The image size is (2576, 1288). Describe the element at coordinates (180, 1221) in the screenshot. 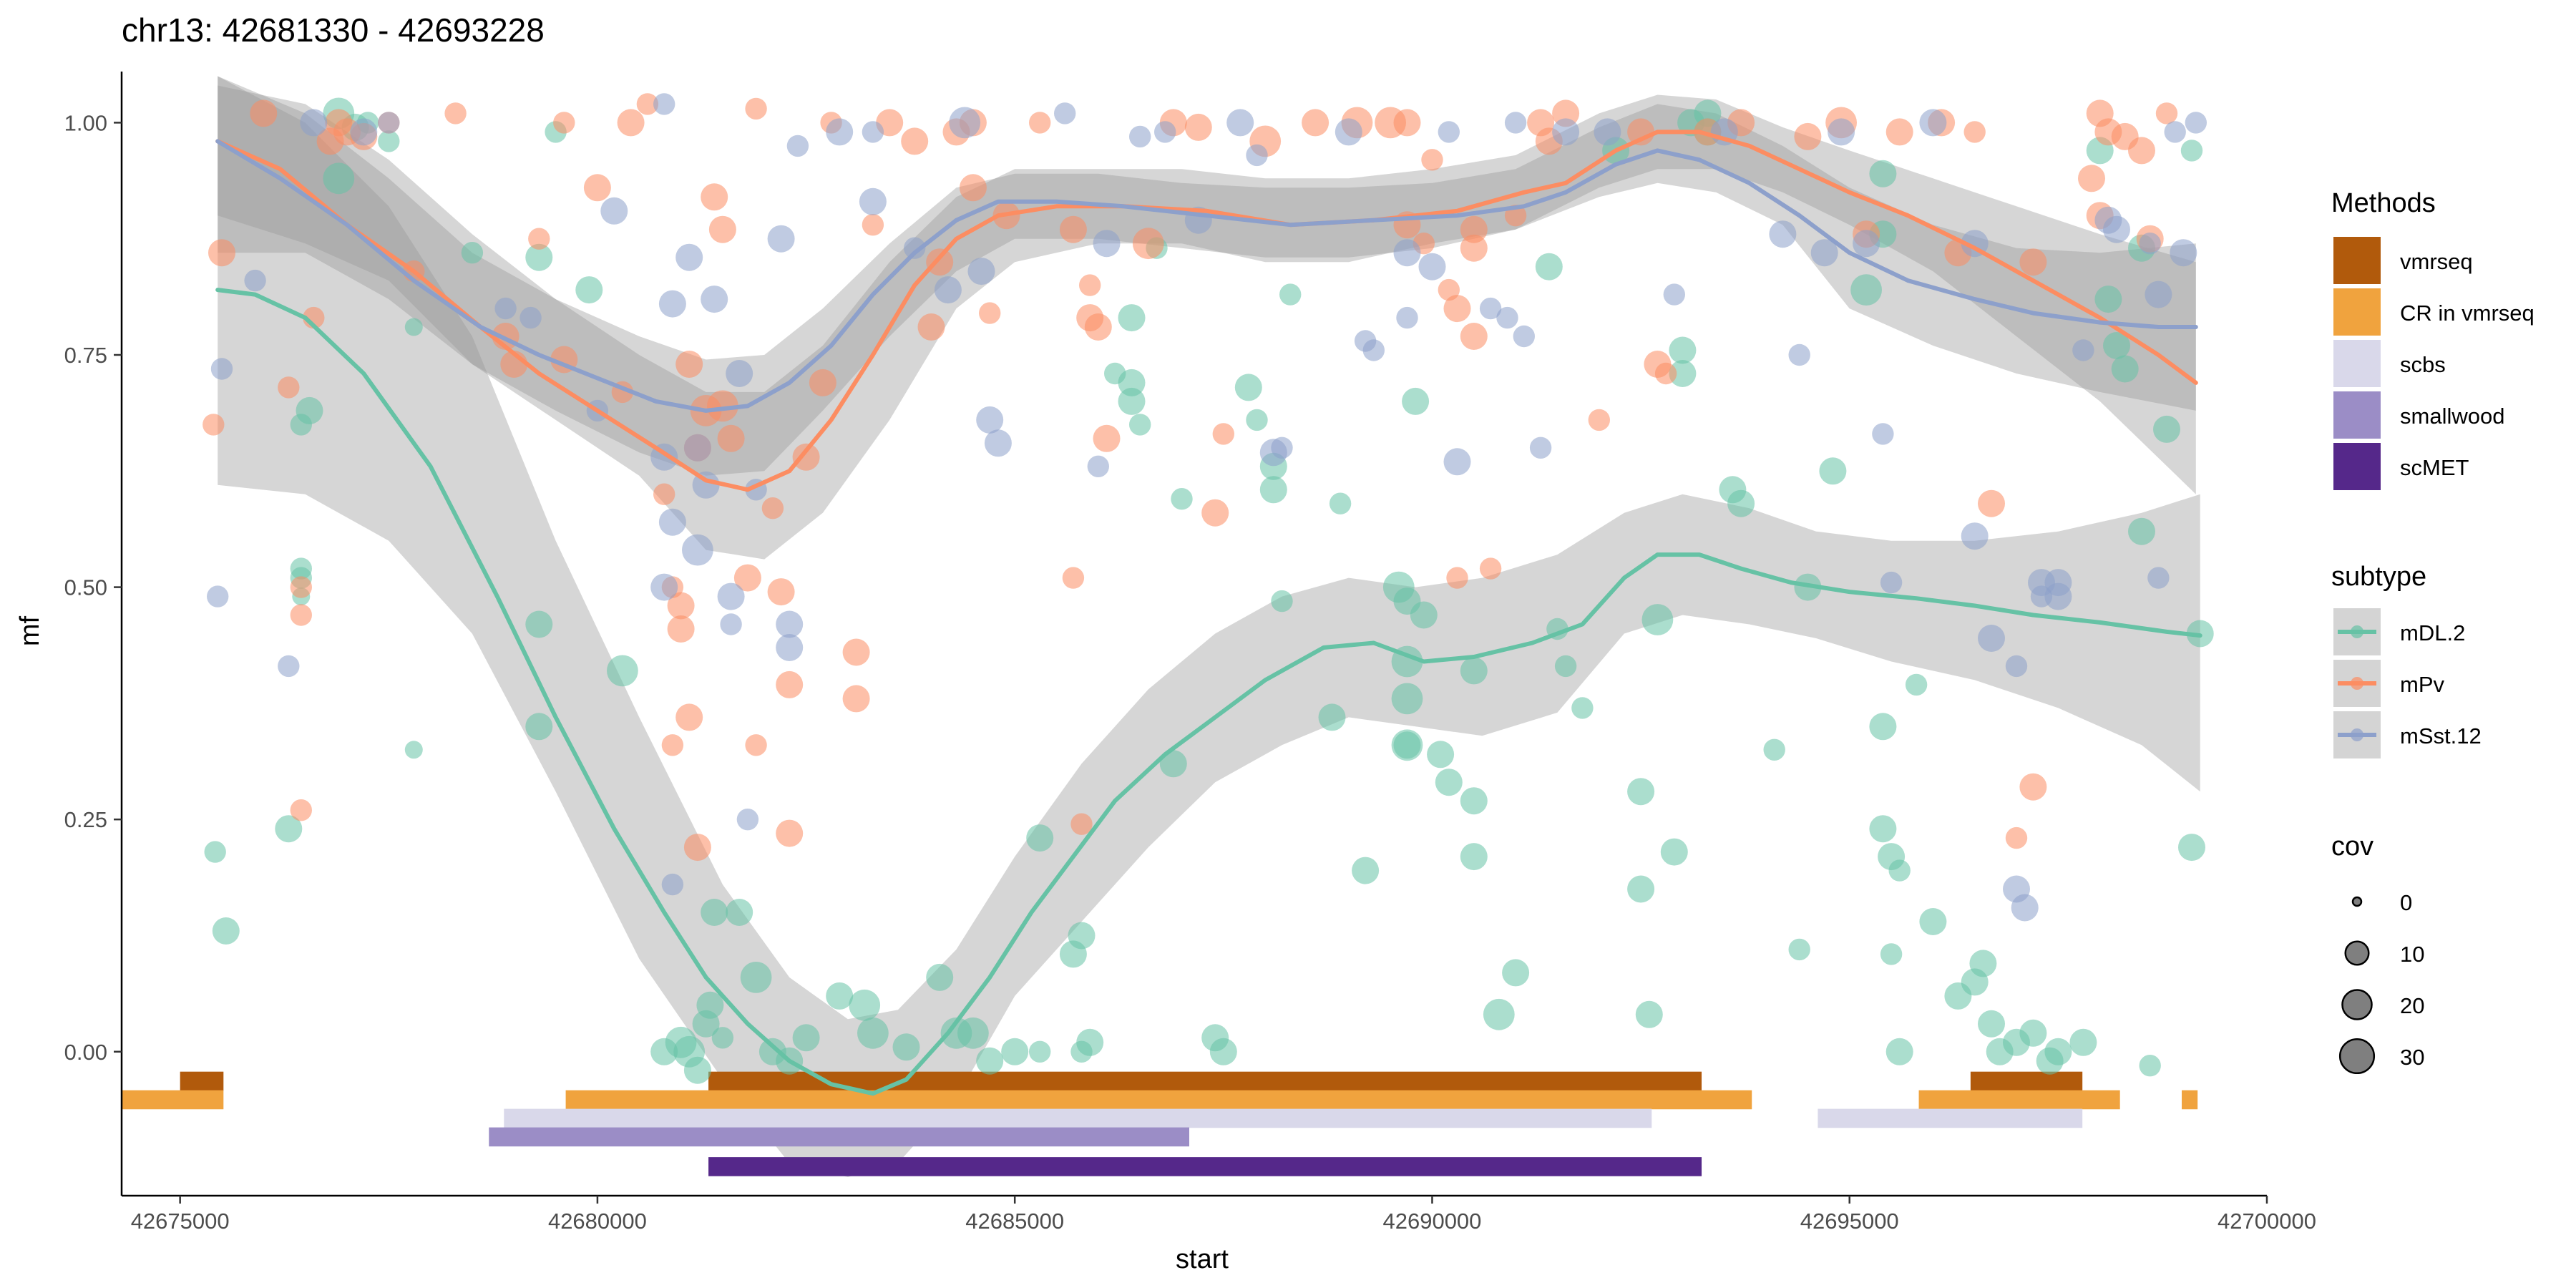

I see `x-tick-label: 42675000` at that location.